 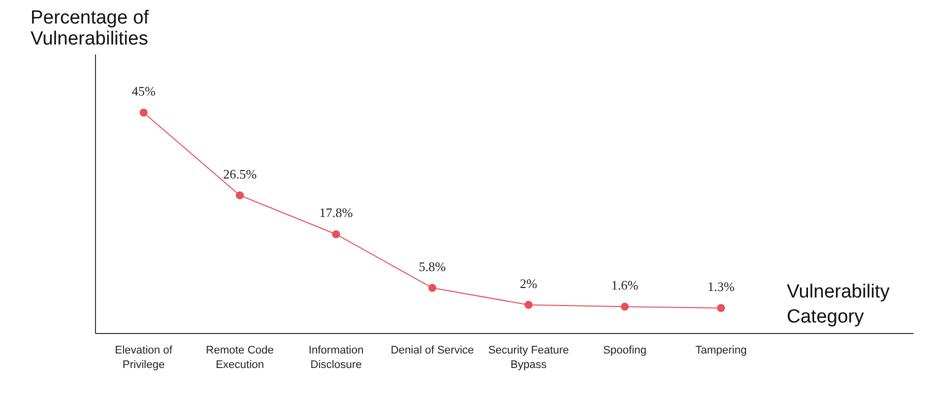 What do you see at coordinates (625, 350) in the screenshot?
I see `x-tick-label: Spoofing` at bounding box center [625, 350].